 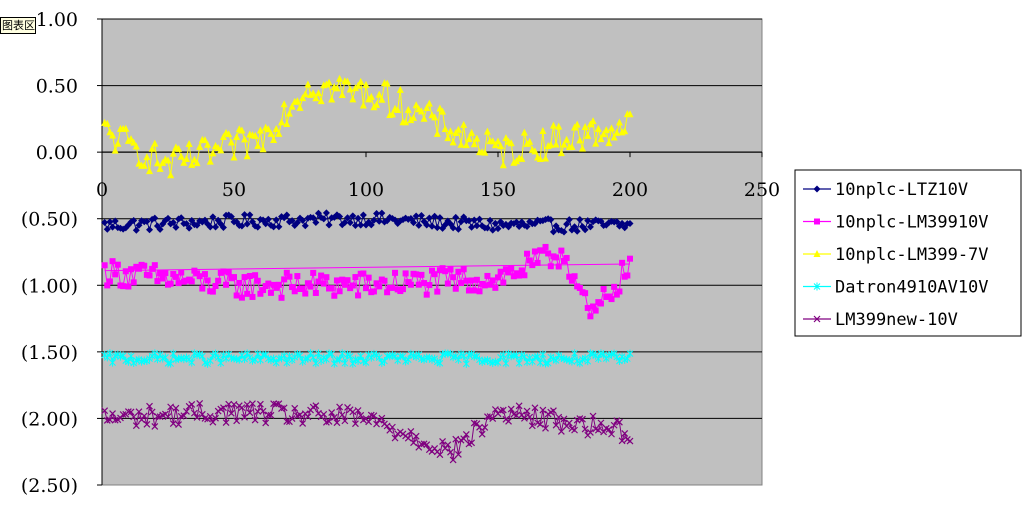 What do you see at coordinates (896, 223) in the screenshot?
I see `legend-item: 10nplc-LM39910V` at bounding box center [896, 223].